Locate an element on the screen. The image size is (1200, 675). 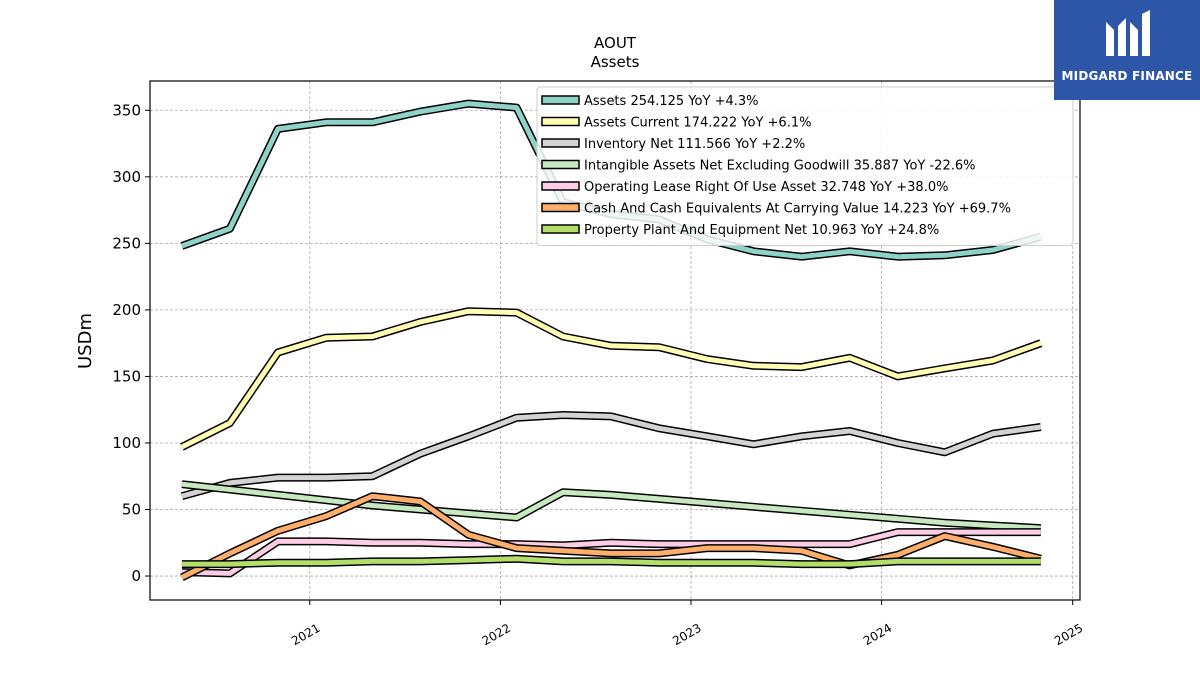
y-tick-label: 50 is located at coordinates (131, 510).